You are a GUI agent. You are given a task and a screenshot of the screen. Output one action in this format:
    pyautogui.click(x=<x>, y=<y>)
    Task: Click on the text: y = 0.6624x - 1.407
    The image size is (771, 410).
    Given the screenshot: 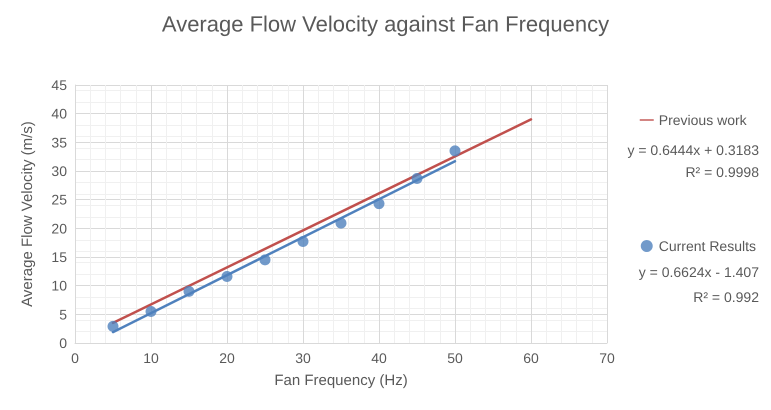 What is the action you would take?
    pyautogui.click(x=699, y=272)
    